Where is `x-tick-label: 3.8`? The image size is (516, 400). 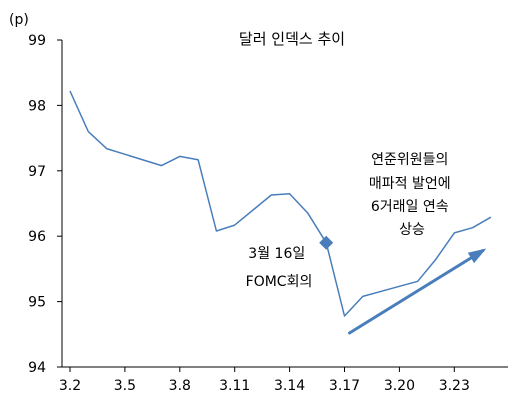 x-tick-label: 3.8 is located at coordinates (180, 386).